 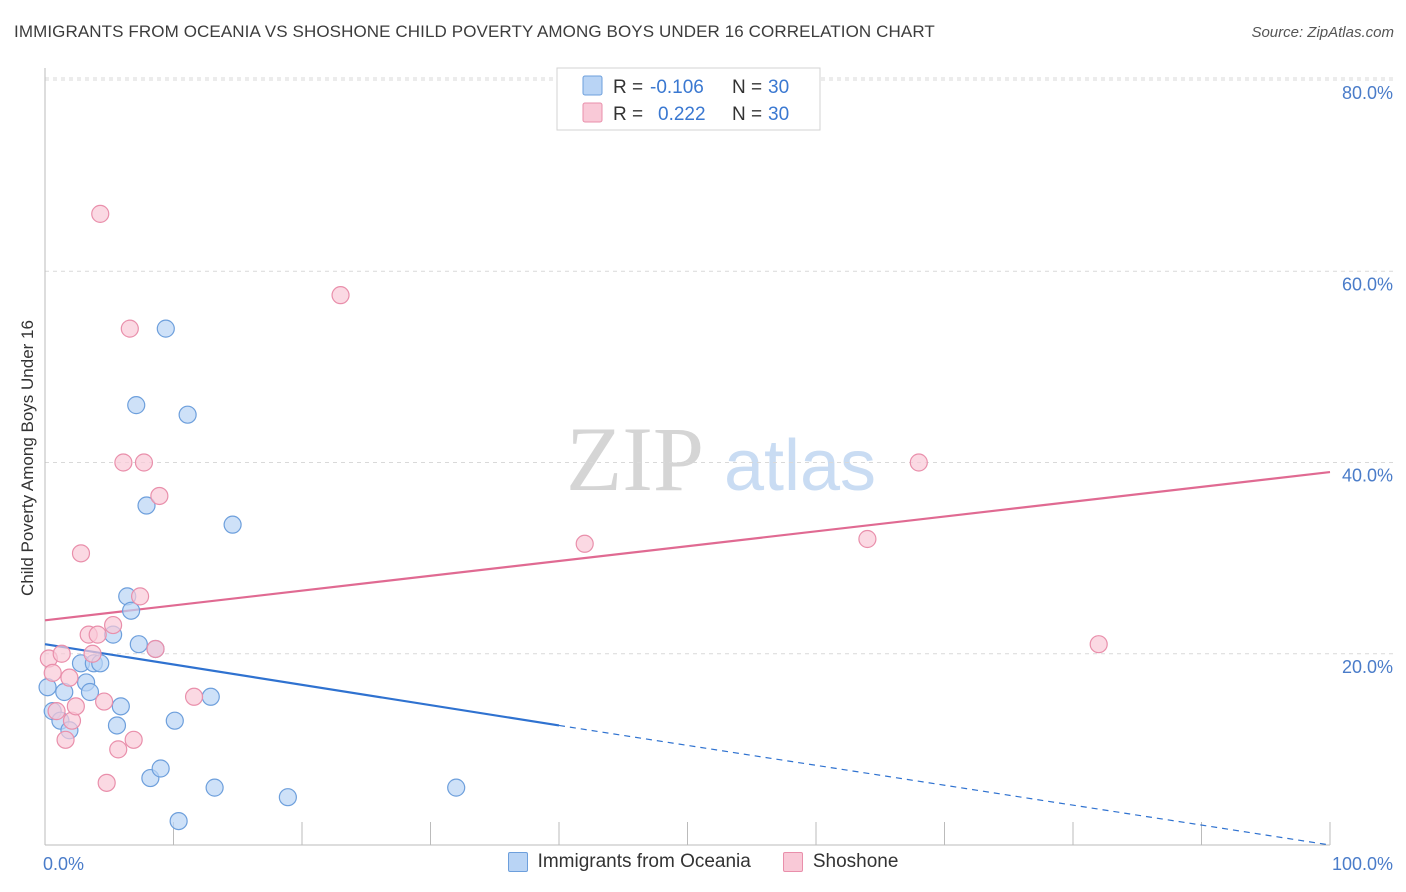 I want to click on stats-n-label-blue: N =, so click(x=747, y=87).